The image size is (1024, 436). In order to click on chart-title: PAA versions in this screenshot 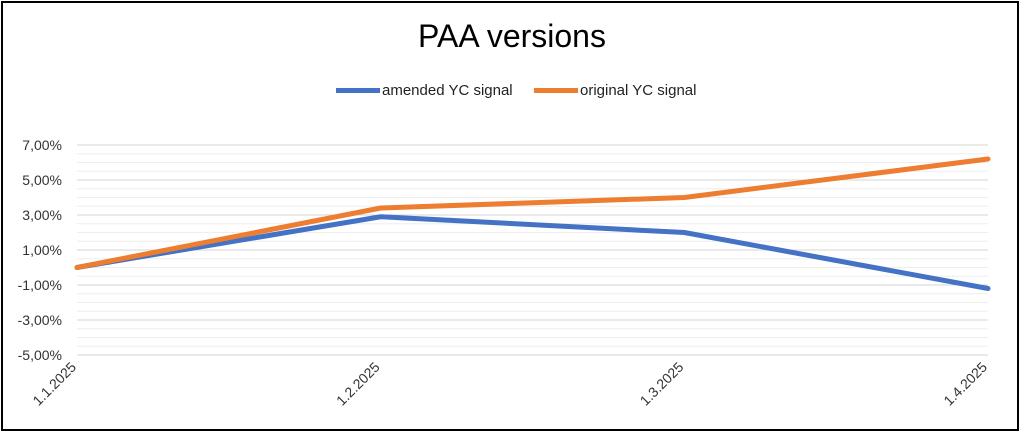, I will do `click(512, 36)`.